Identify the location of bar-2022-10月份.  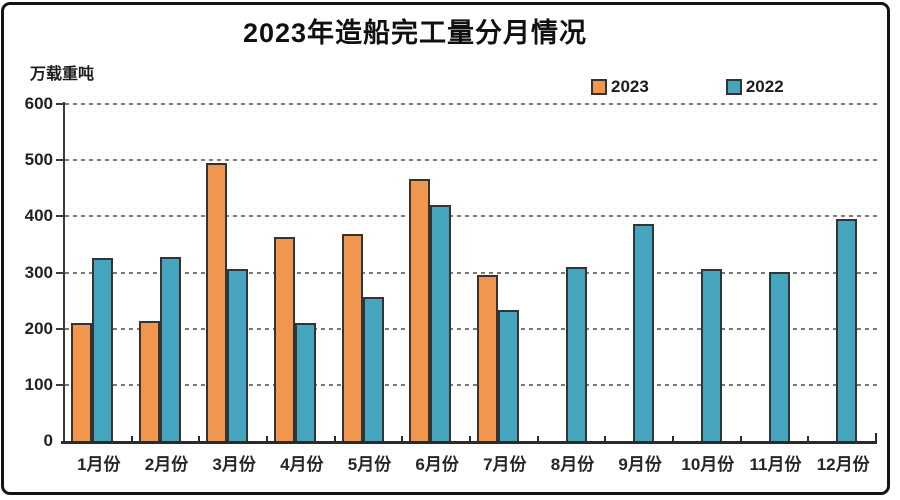
(711, 355).